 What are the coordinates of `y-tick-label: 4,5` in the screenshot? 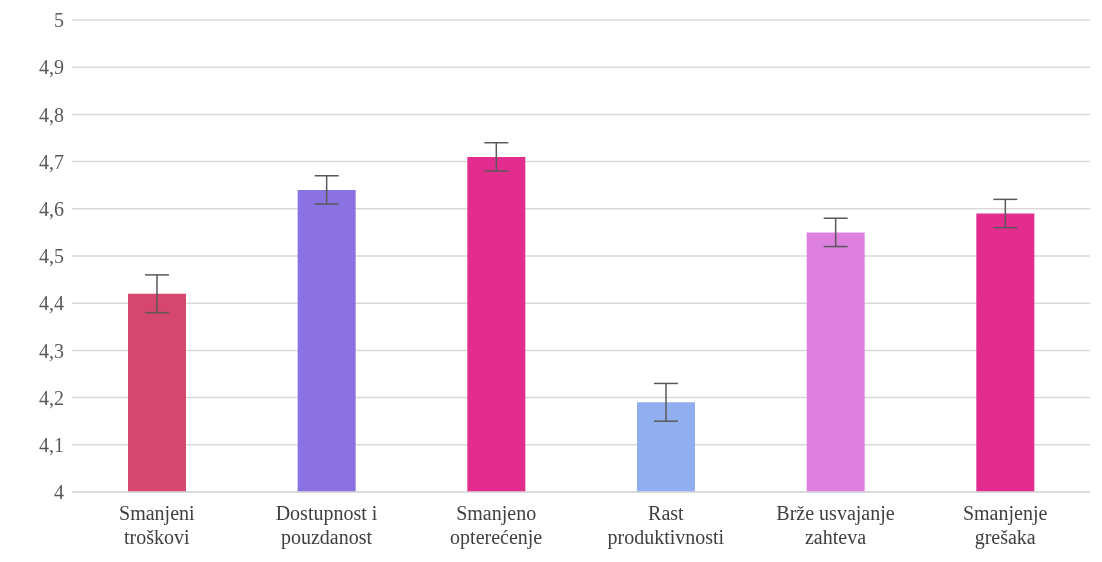 It's located at (51, 256).